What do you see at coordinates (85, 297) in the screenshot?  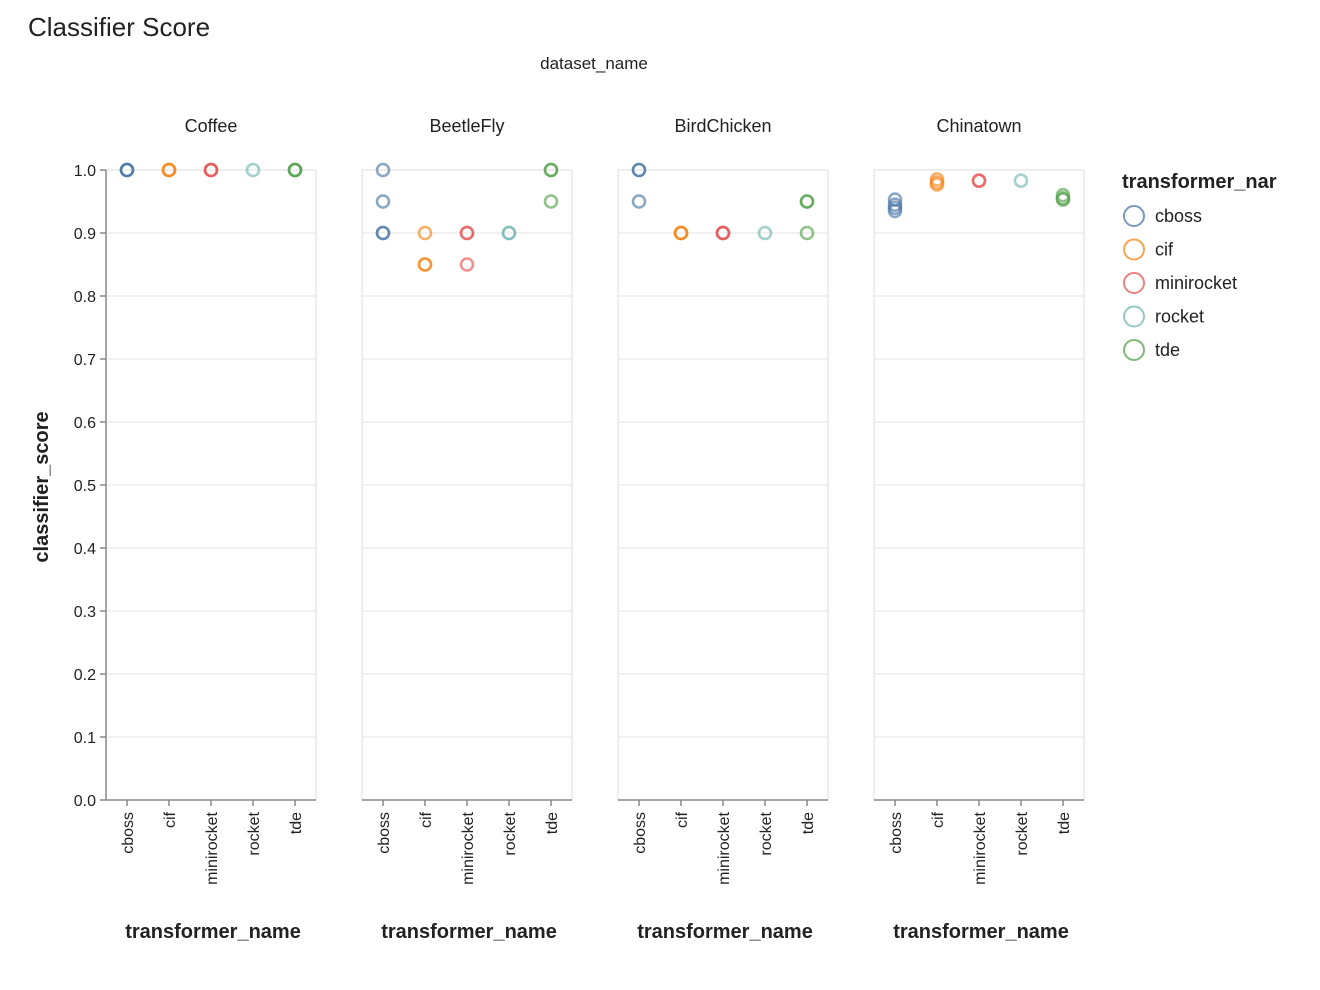 I see `y-tick-label: 0.8` at bounding box center [85, 297].